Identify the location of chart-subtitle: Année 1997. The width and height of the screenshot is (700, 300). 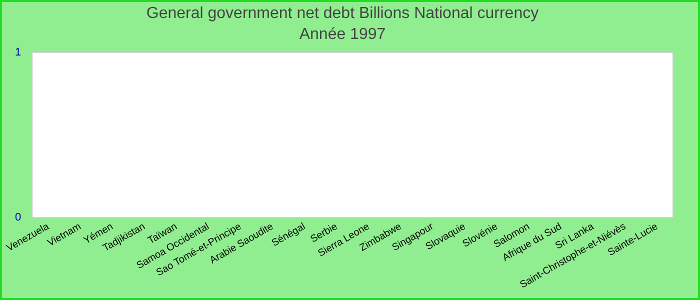
(342, 35).